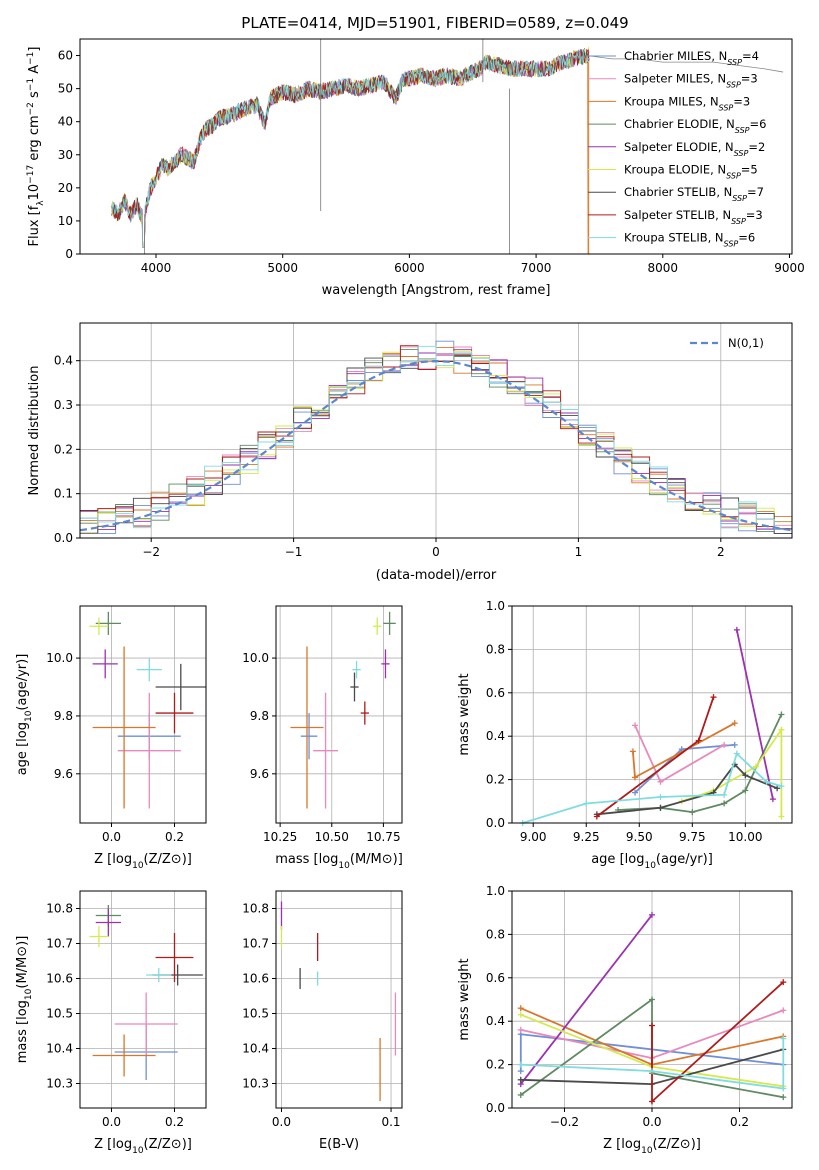  I want to click on weight-vs-Z-ytick-label: 0.6, so click(495, 978).